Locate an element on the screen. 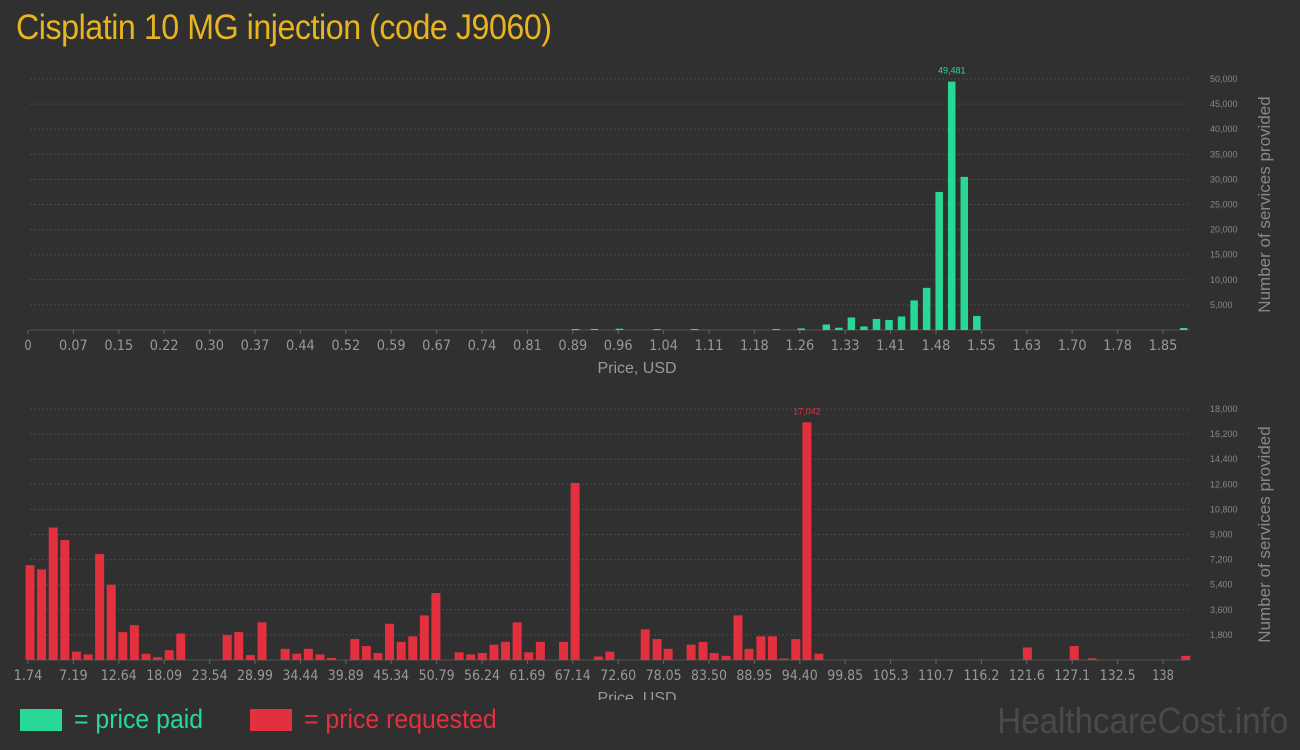 The width and height of the screenshot is (1300, 750). x-axis-title: Price, USD is located at coordinates (636, 695).